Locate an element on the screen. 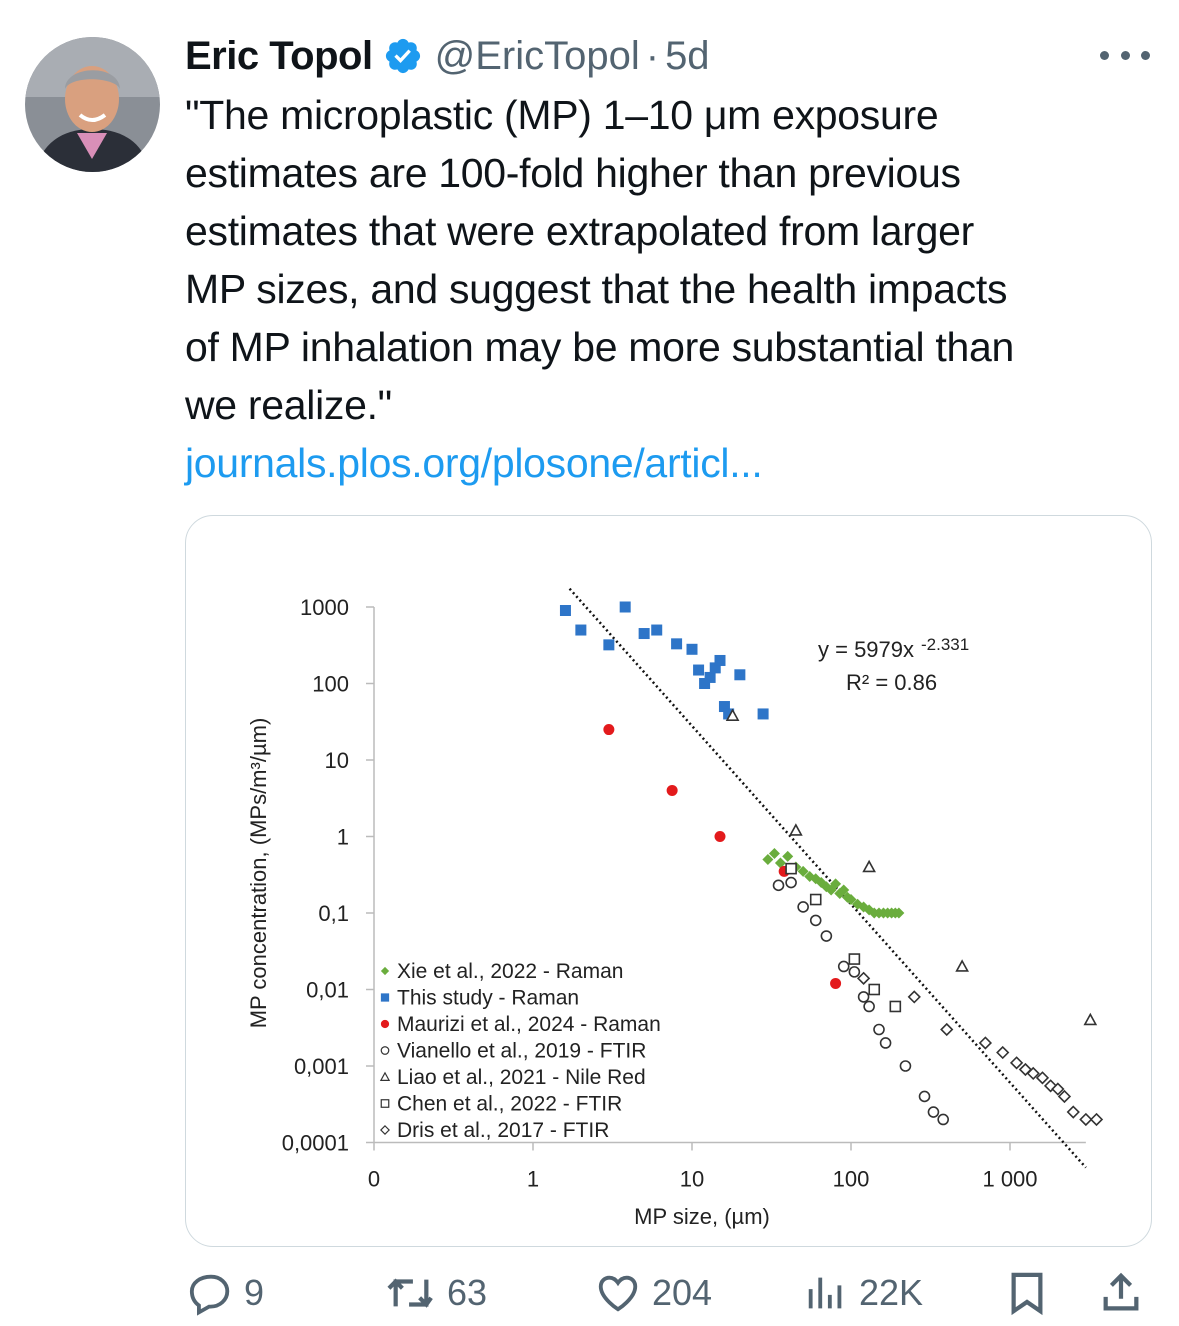 This screenshot has height=1326, width=1179. retweet-count: 63 is located at coordinates (467, 1292).